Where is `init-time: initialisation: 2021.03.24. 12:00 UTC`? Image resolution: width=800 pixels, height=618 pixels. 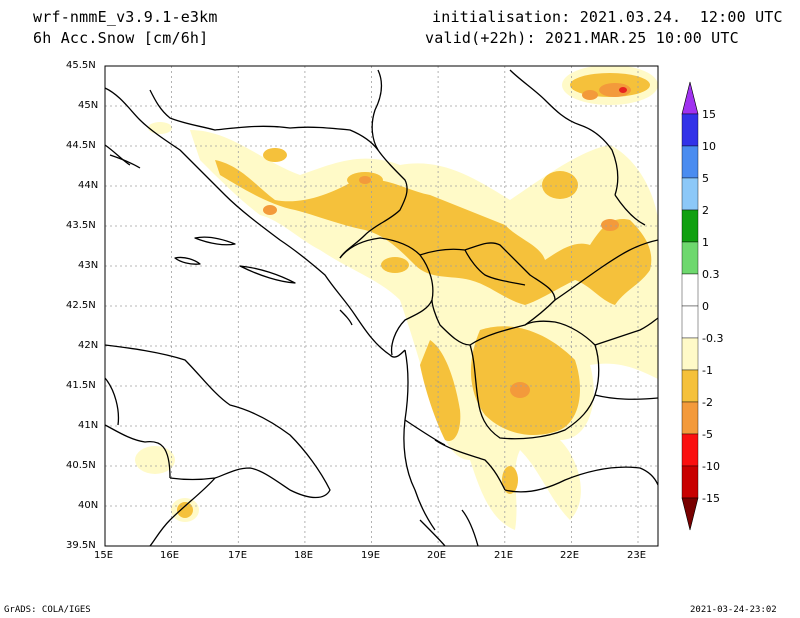
init-time: initialisation: 2021.03.24. 12:00 UTC is located at coordinates (607, 17).